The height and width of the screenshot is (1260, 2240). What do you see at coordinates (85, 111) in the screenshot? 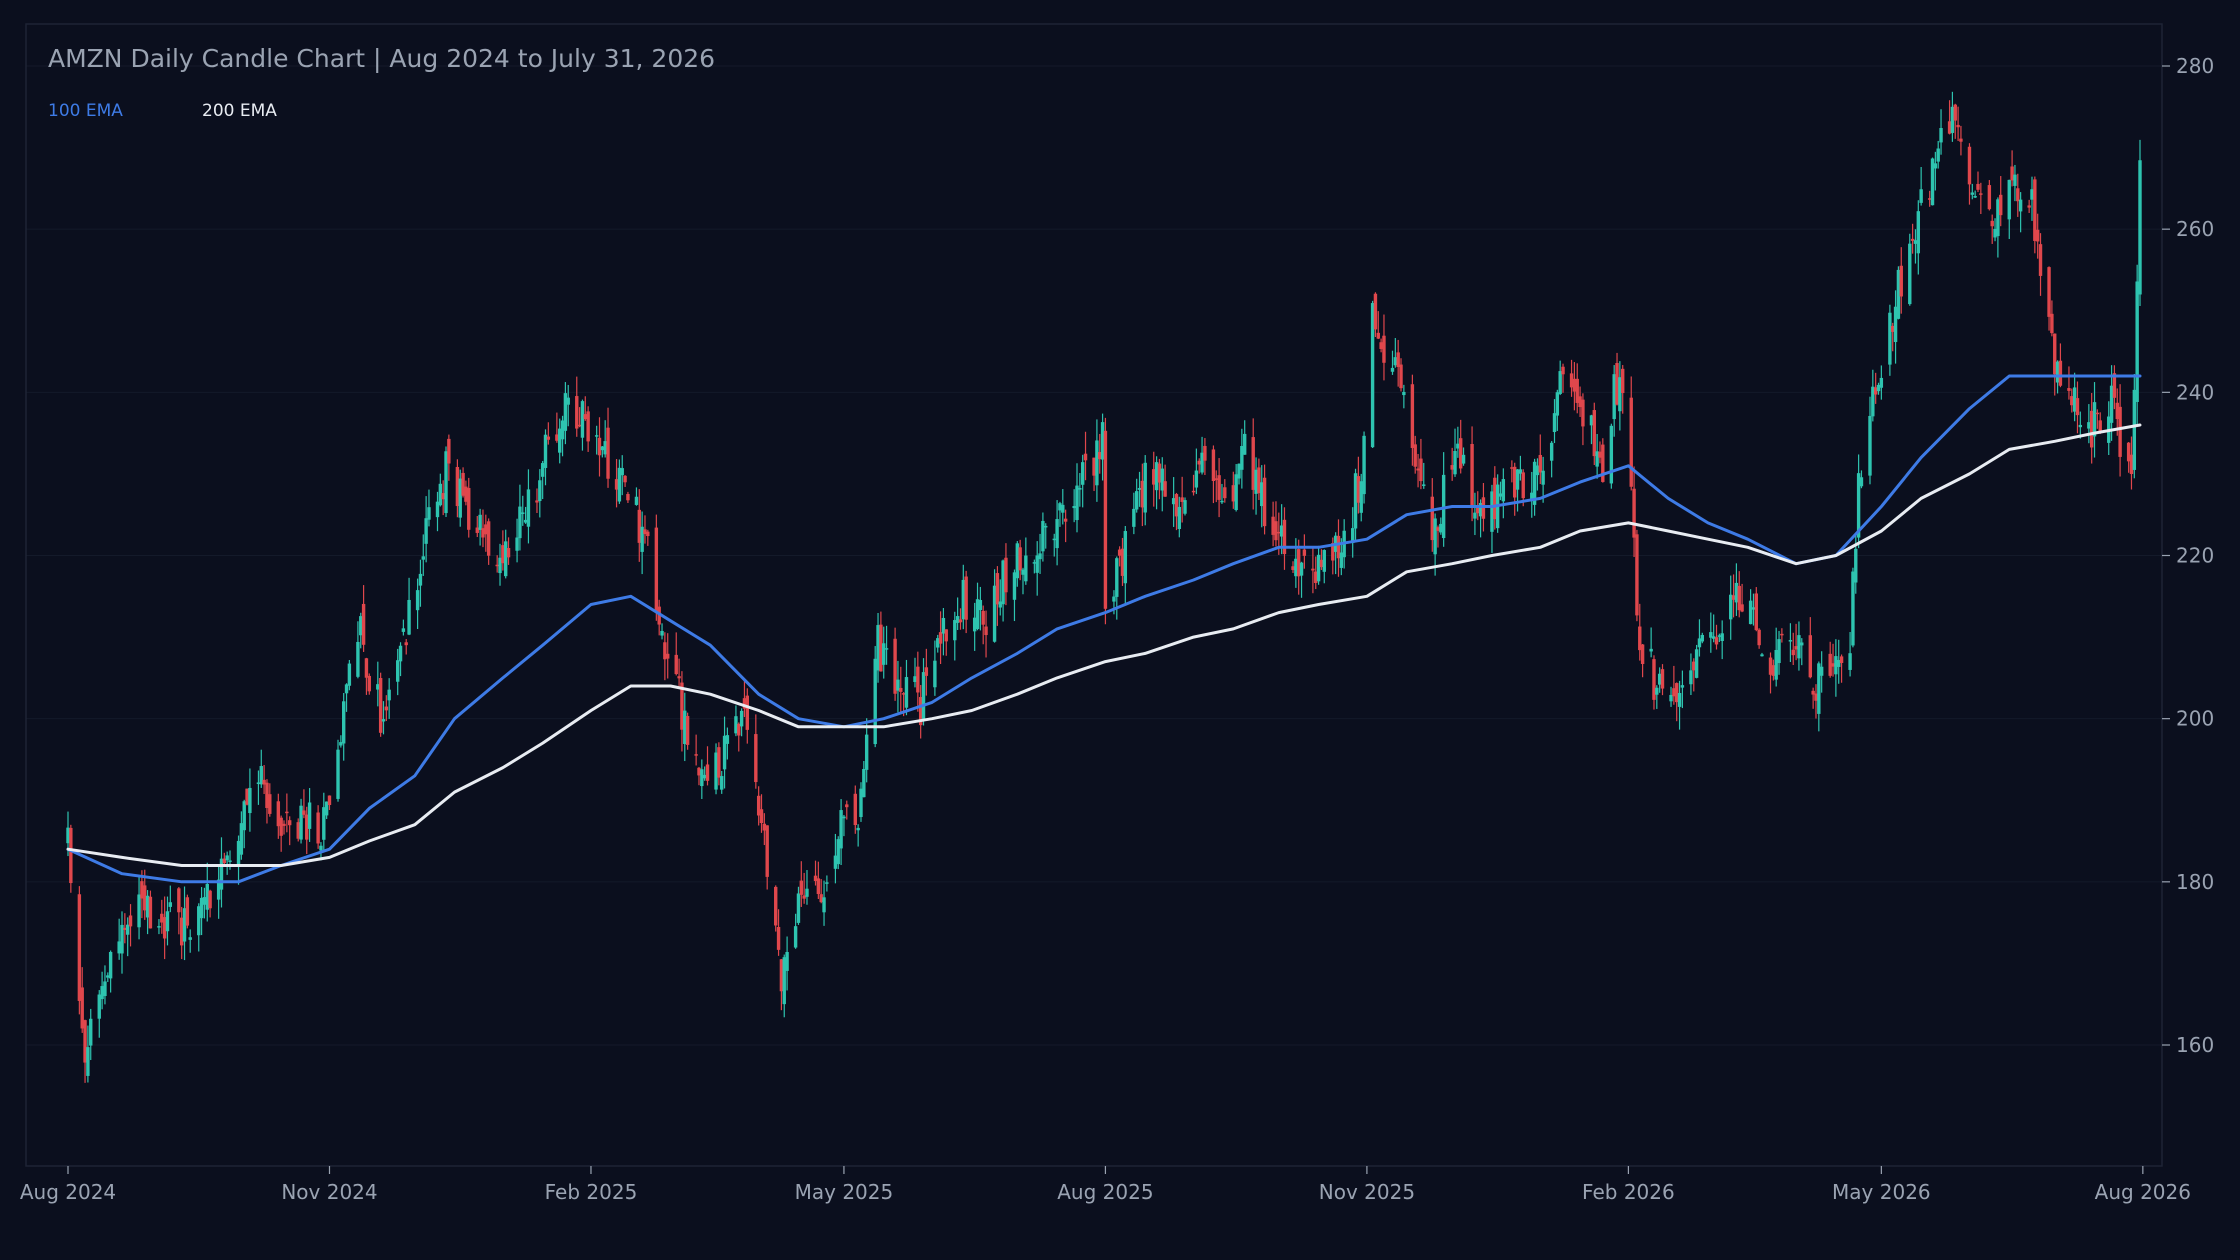
I see `legend-ema100-label: 100 EMA` at bounding box center [85, 111].